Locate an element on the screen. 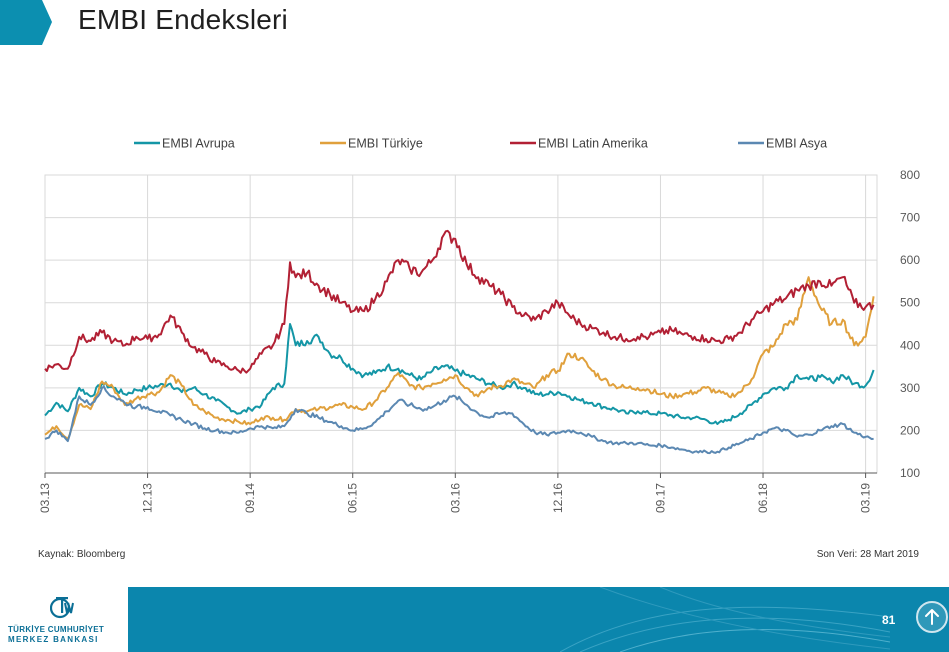 The image size is (949, 652). x-tick-label: 06.18 is located at coordinates (763, 498).